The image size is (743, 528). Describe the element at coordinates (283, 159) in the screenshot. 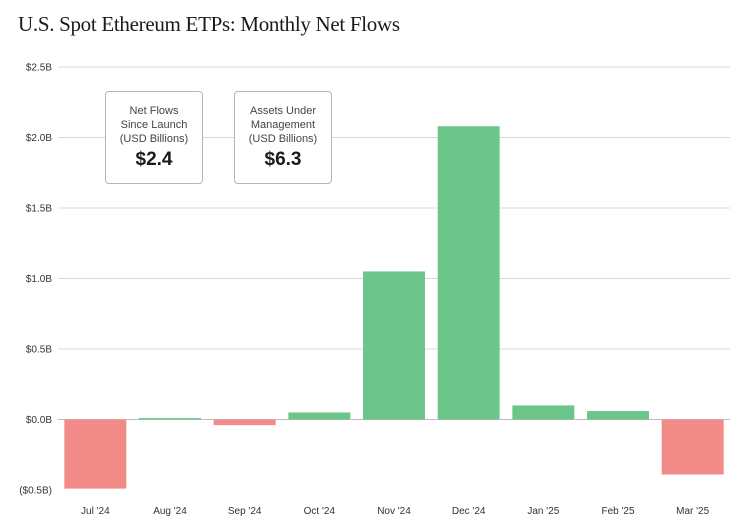

I see `aum-value: $6.3` at that location.